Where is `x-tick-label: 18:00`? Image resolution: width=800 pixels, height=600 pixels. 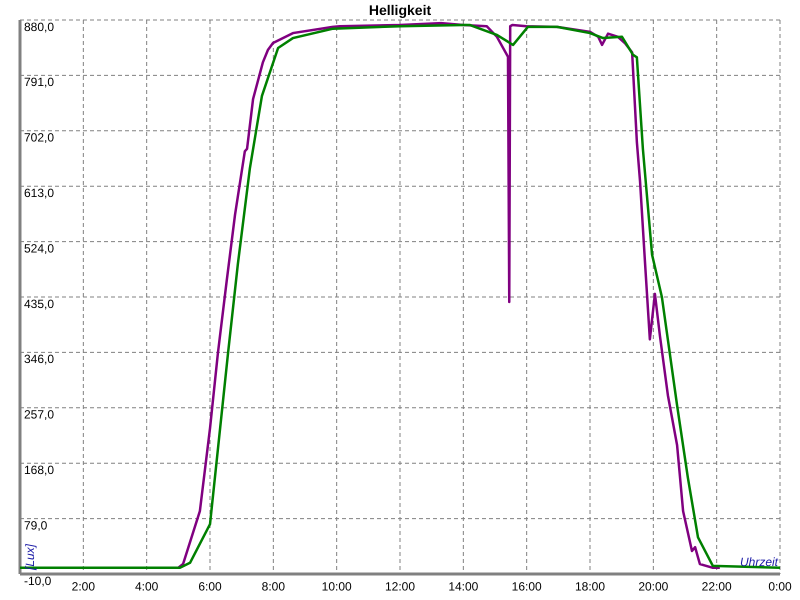 x-tick-label: 18:00 is located at coordinates (590, 587).